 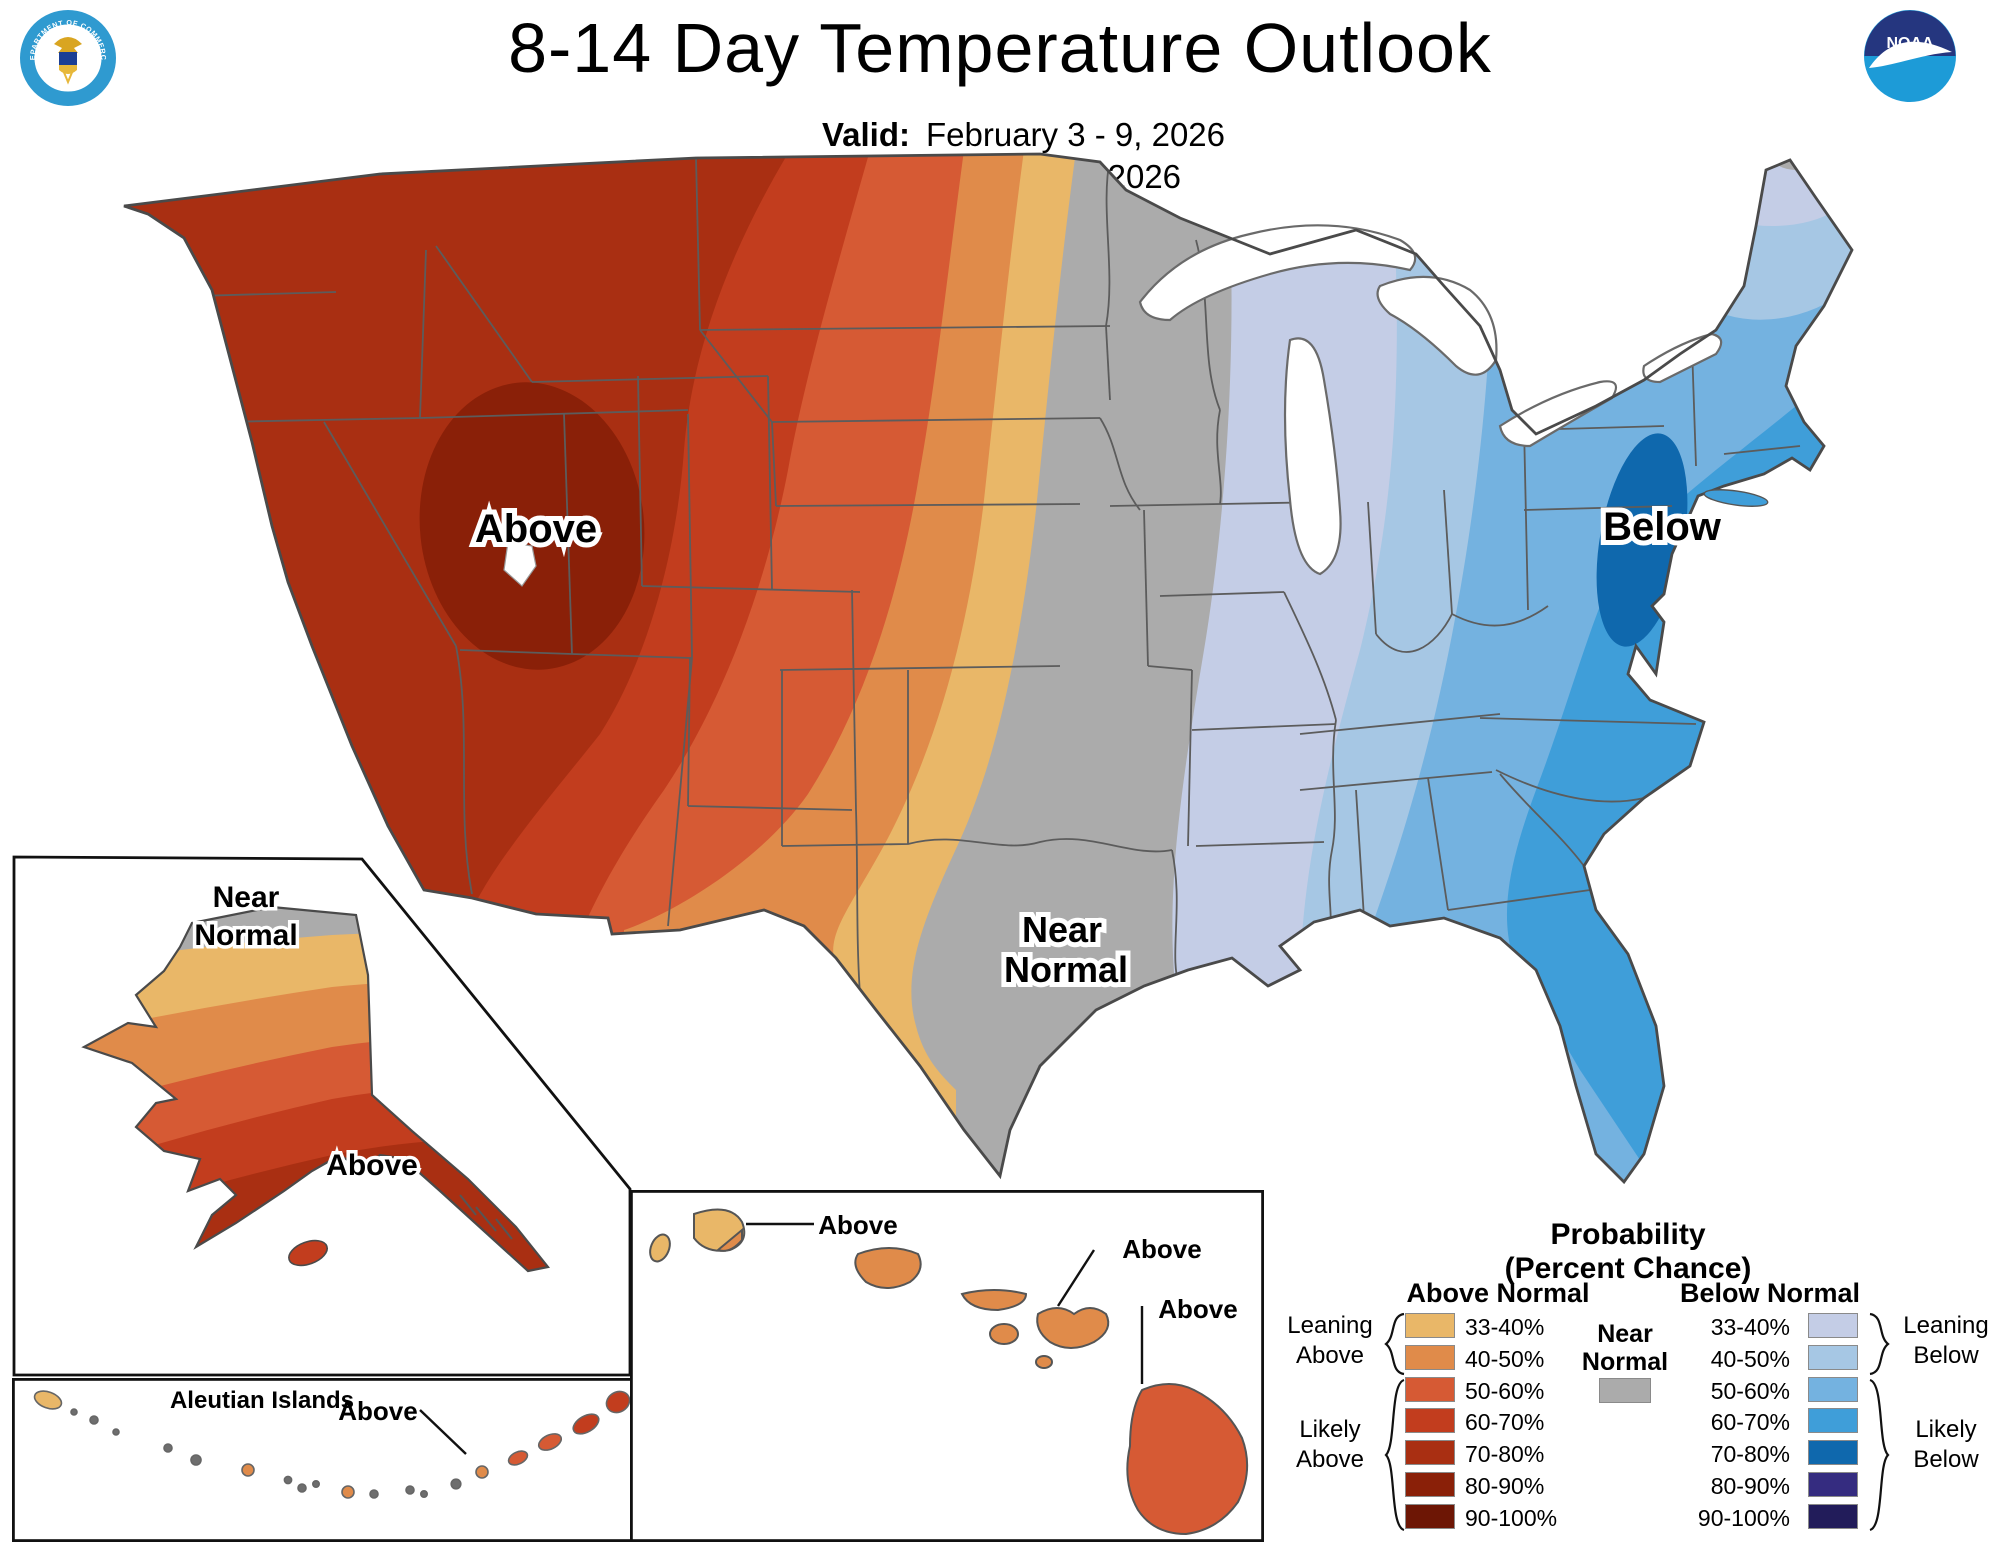 I want to click on legend-range-below-70-80: 70-80%, so click(x=1750, y=1454).